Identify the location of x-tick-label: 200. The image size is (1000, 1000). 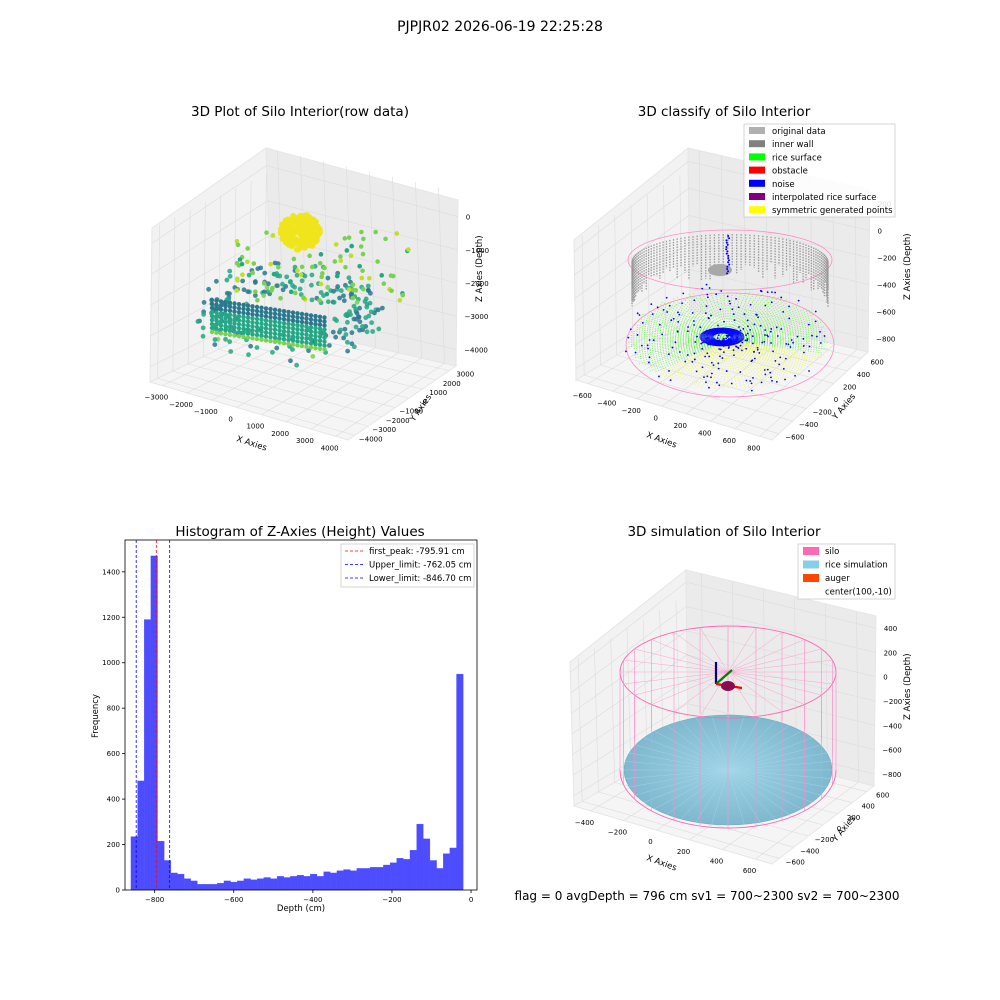
(683, 852).